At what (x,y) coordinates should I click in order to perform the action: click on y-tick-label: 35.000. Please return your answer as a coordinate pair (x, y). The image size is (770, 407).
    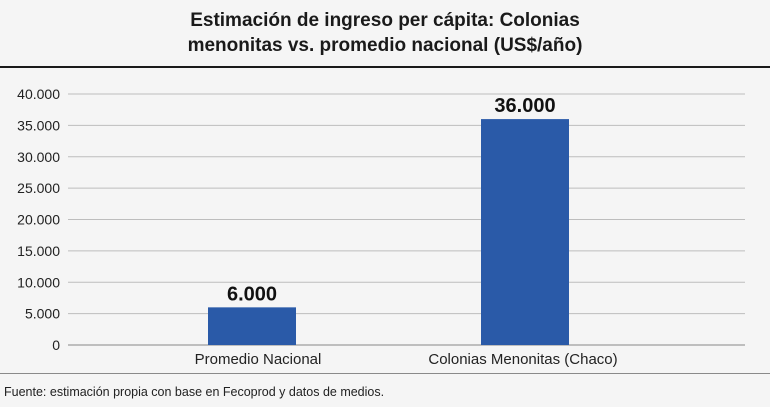
    Looking at the image, I should click on (38, 125).